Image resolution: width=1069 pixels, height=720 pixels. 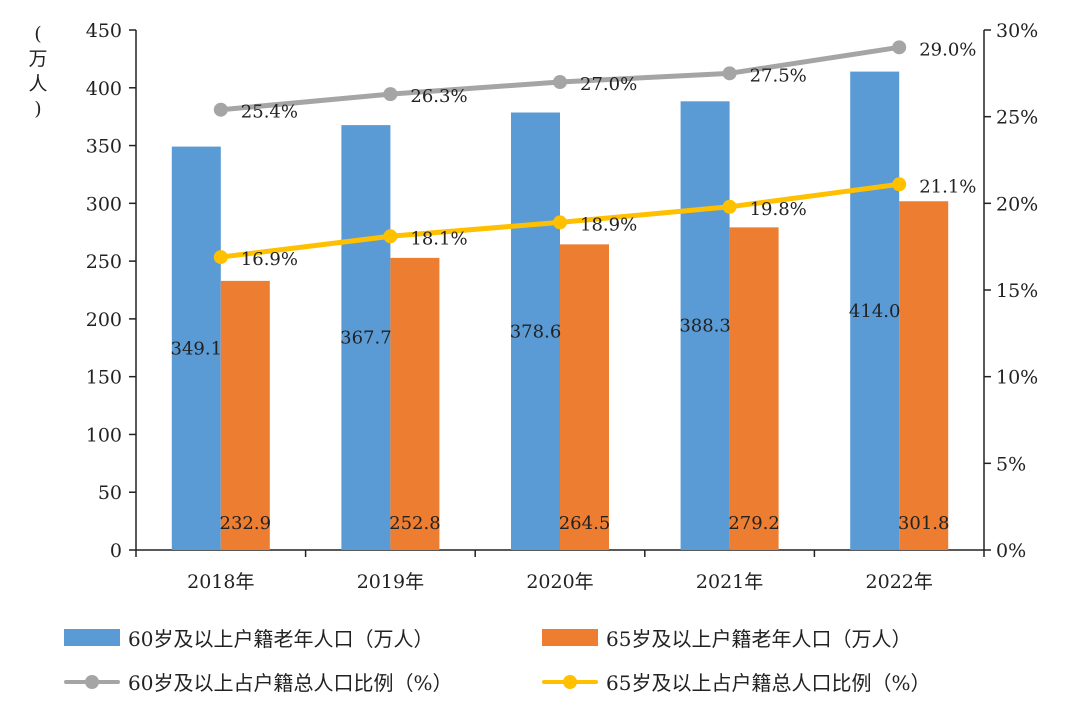 I want to click on left-tick-label: 350, so click(x=104, y=147).